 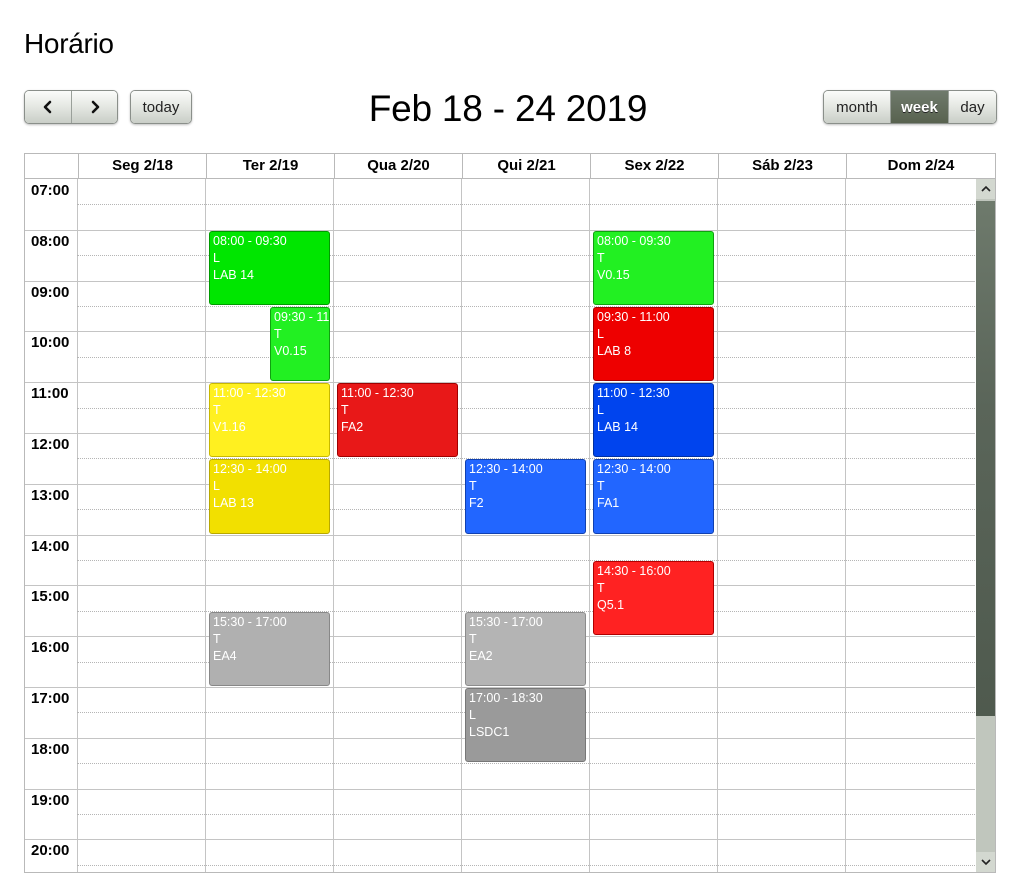 What do you see at coordinates (634, 571) in the screenshot?
I see `event-time: 14:30 - 16:00` at bounding box center [634, 571].